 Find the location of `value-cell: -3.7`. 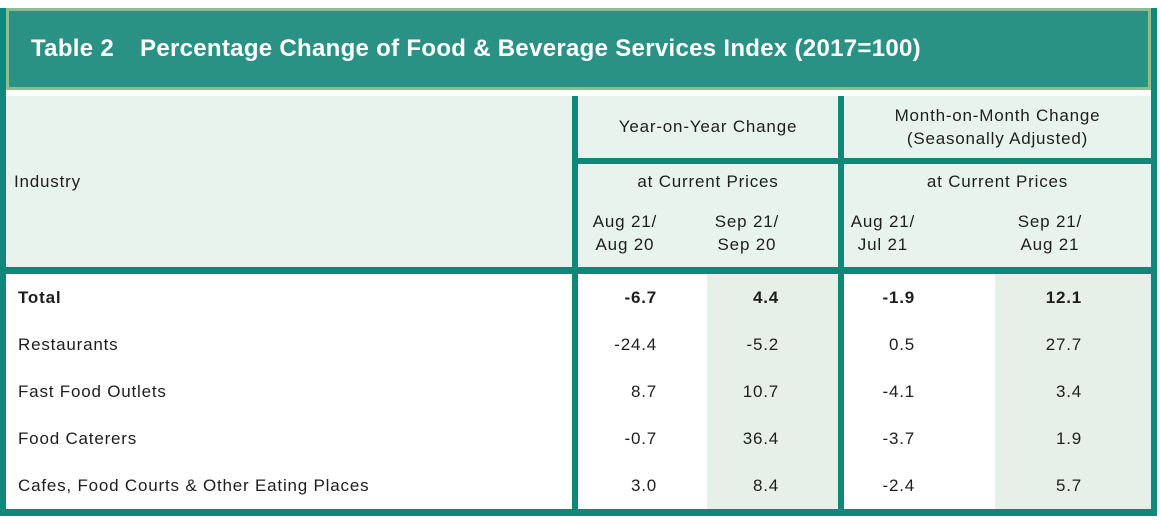

value-cell: -3.7 is located at coordinates (916, 438).